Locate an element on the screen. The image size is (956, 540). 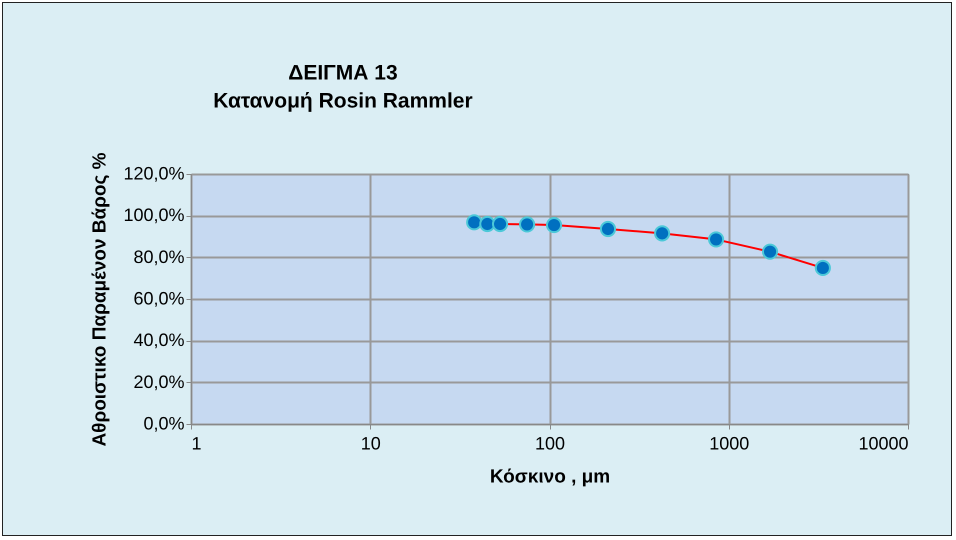
x-tick-label: 10000 is located at coordinates (883, 444).